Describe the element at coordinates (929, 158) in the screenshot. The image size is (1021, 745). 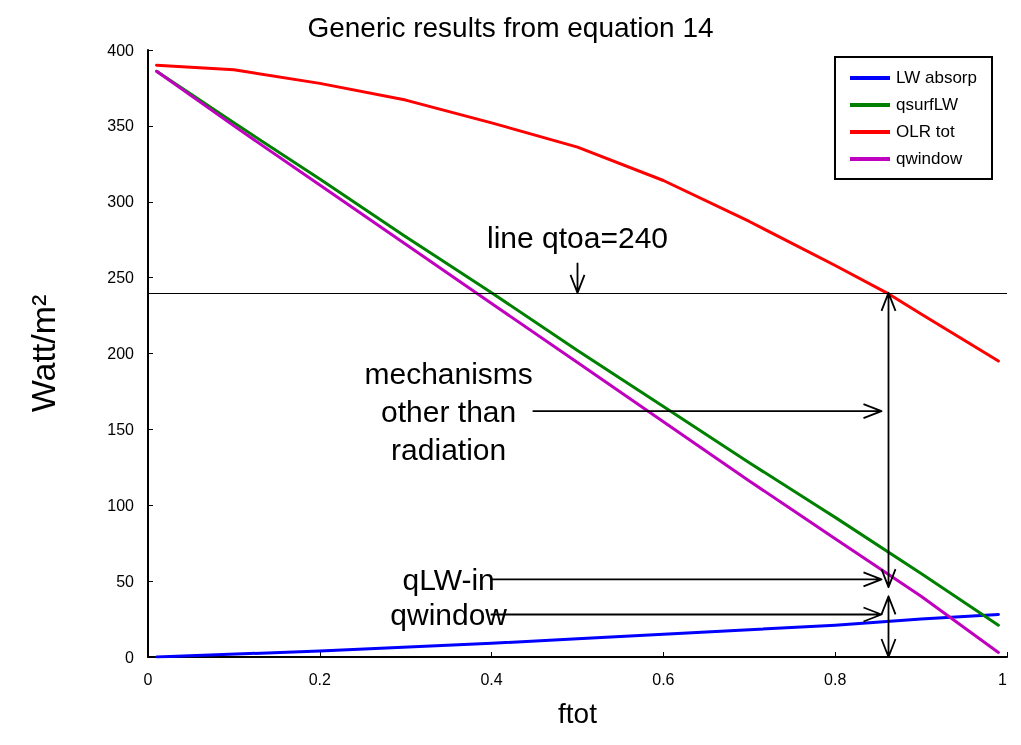
I see `legend-label: qwindow` at that location.